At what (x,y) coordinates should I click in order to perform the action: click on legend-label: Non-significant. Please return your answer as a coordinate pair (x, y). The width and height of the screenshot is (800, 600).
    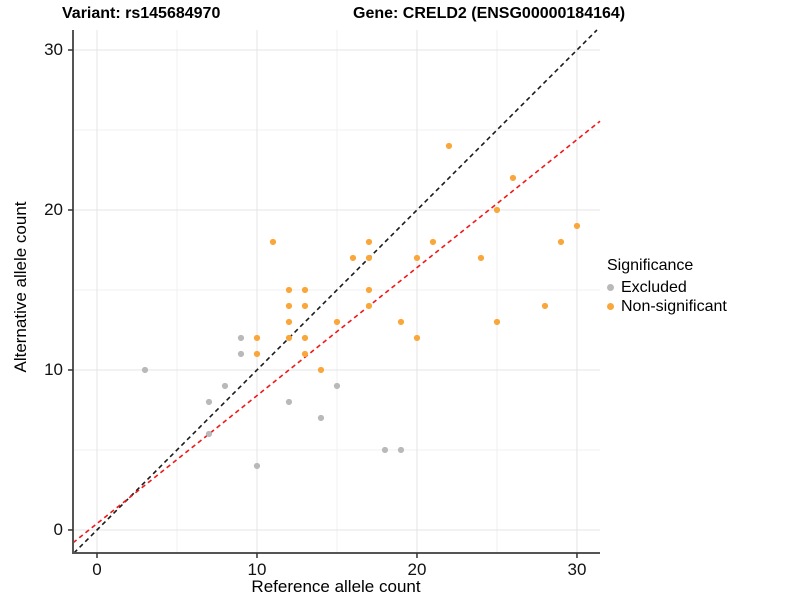
    Looking at the image, I should click on (674, 306).